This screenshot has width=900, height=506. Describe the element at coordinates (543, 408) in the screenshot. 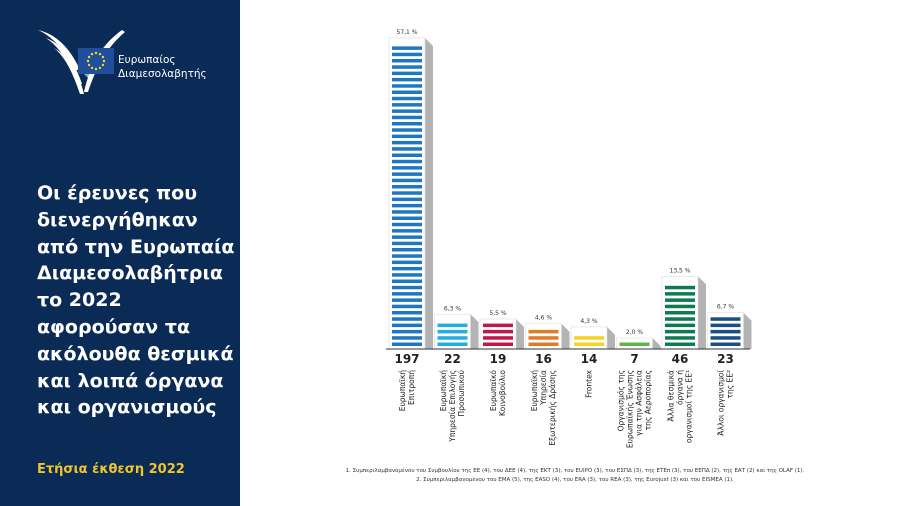

I see `category-label: ΕυρωπαϊκήΥπηρεσίαΕξωτερικής Δράσης` at that location.